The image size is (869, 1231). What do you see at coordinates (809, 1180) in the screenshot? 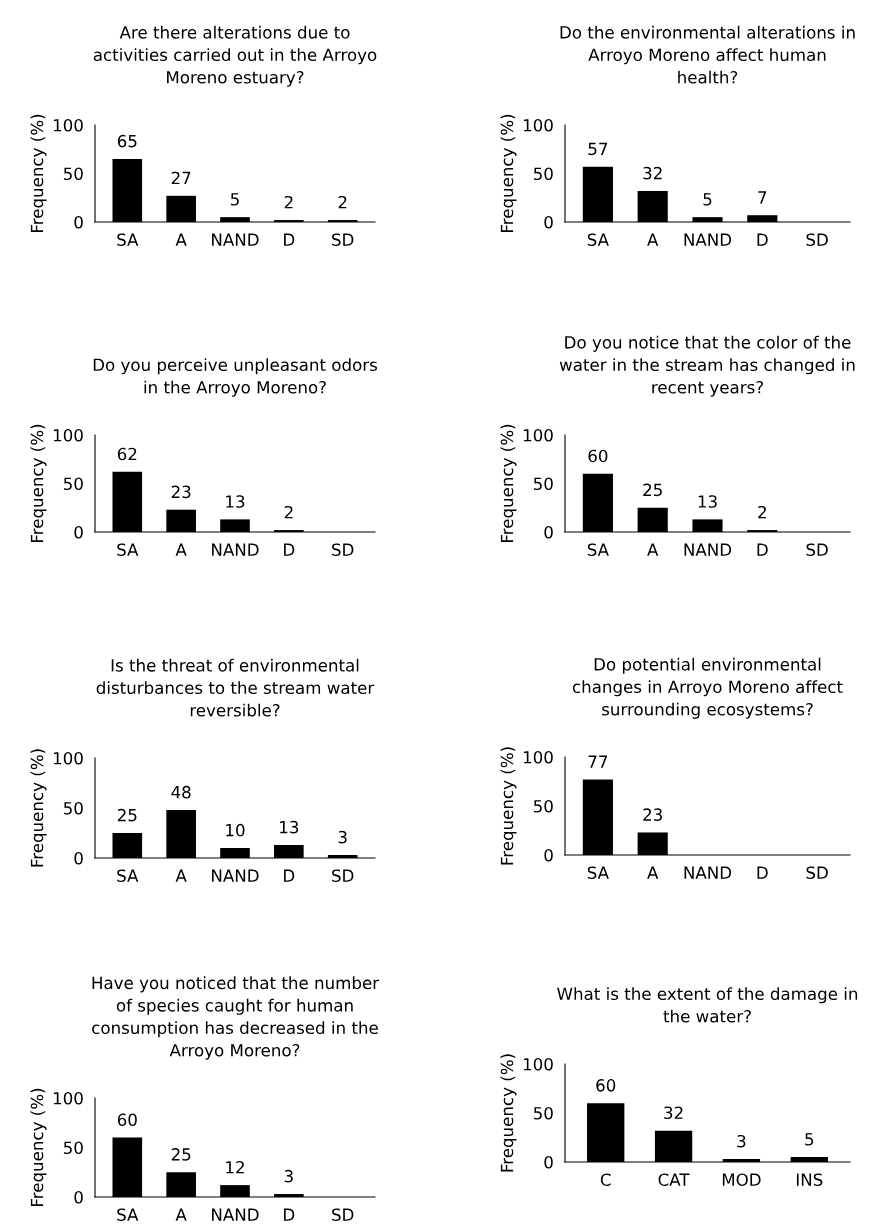
I see `x-tick-label: INS` at bounding box center [809, 1180].